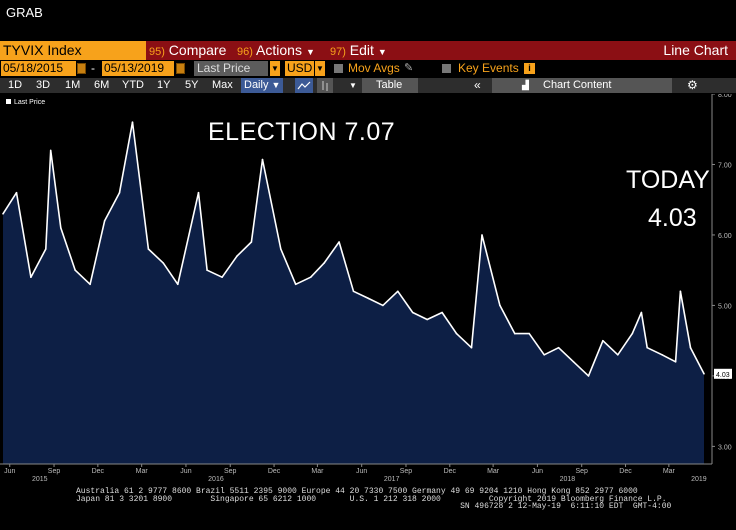  What do you see at coordinates (725, 165) in the screenshot?
I see `y-tick-label: 7.00` at bounding box center [725, 165].